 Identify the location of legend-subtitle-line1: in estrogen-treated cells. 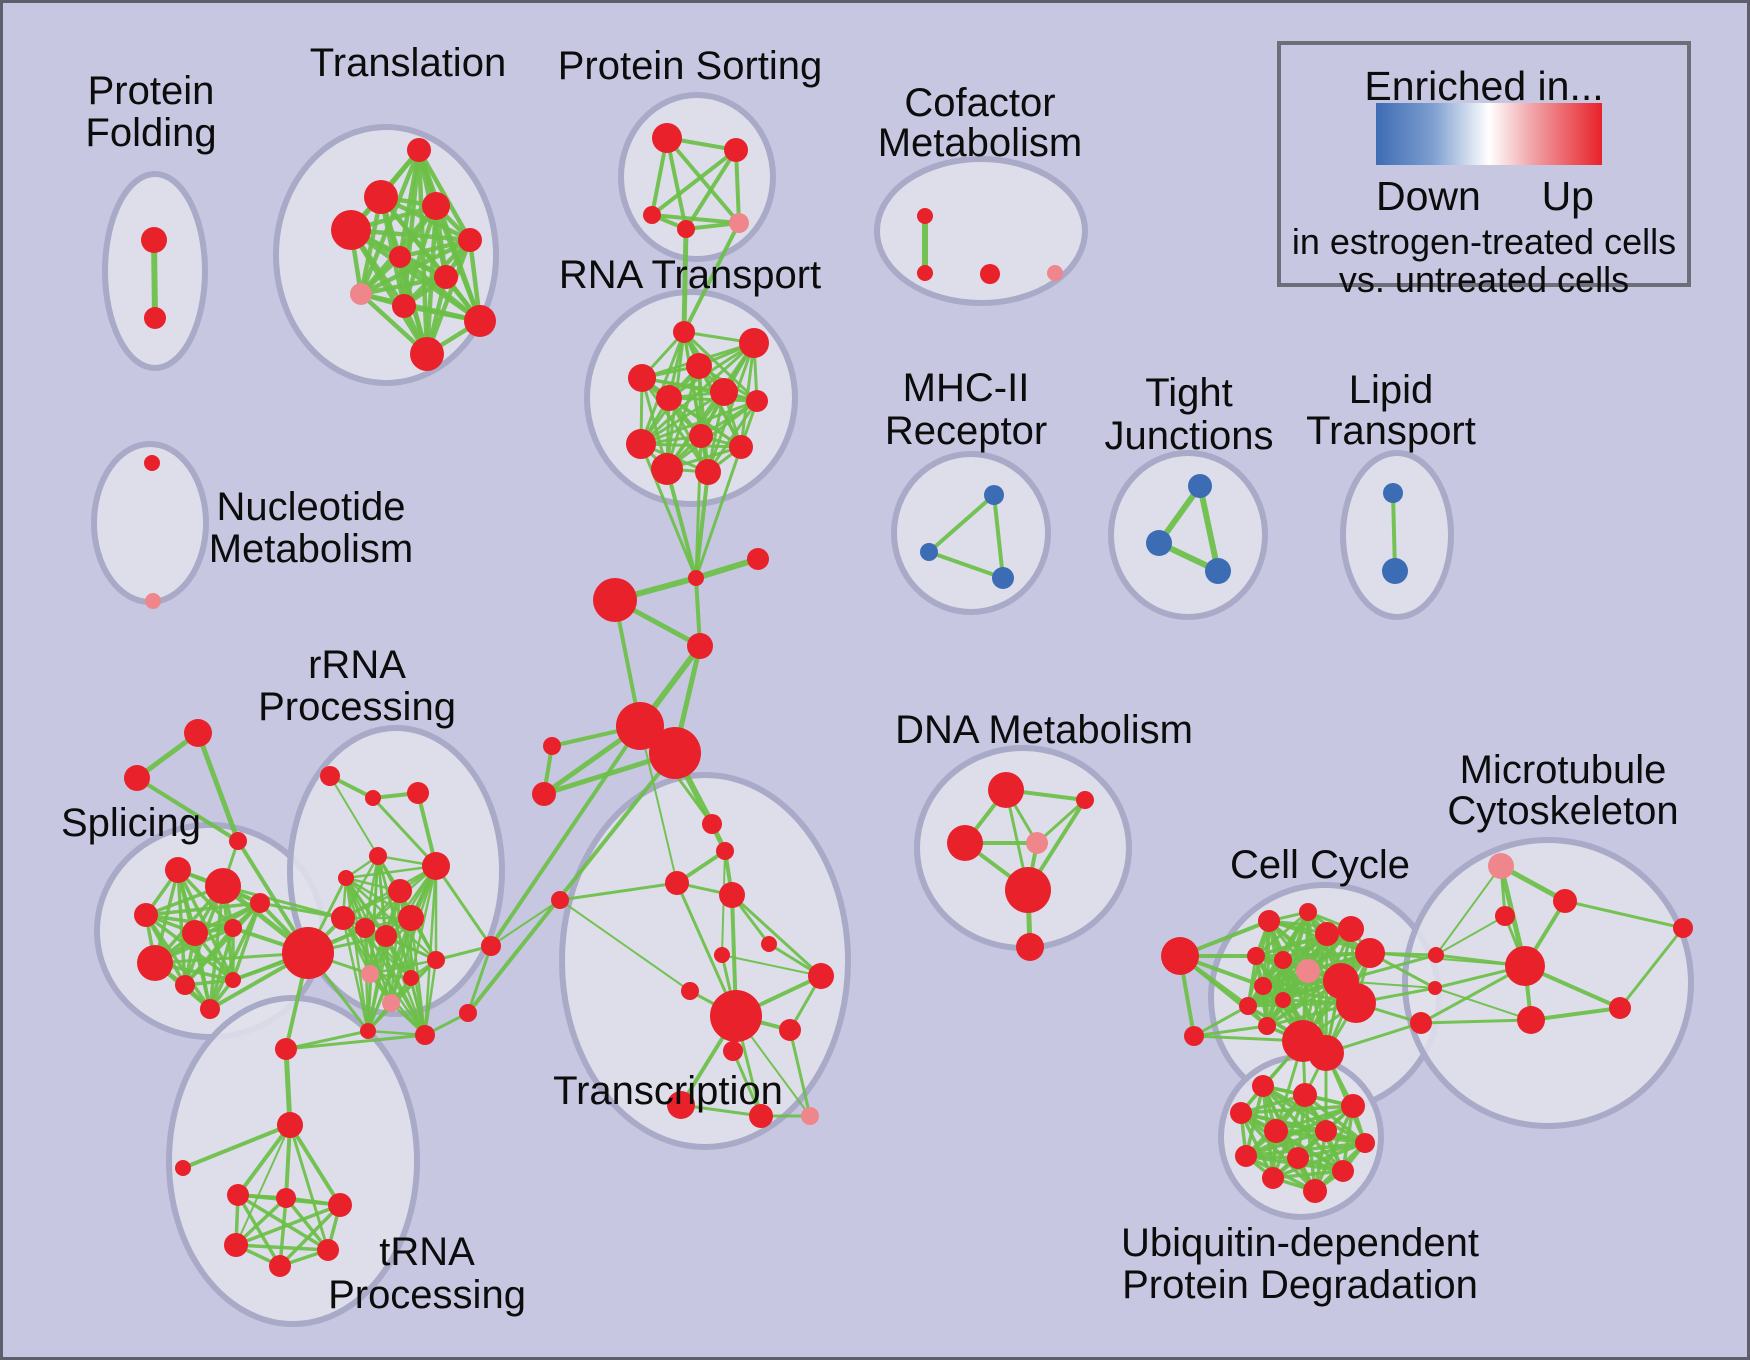
(1484, 241).